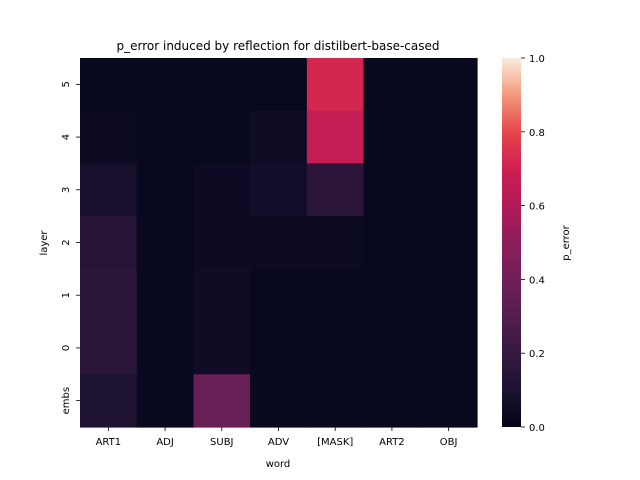 This screenshot has height=480, width=640. What do you see at coordinates (278, 464) in the screenshot?
I see `x-axis-label: word` at bounding box center [278, 464].